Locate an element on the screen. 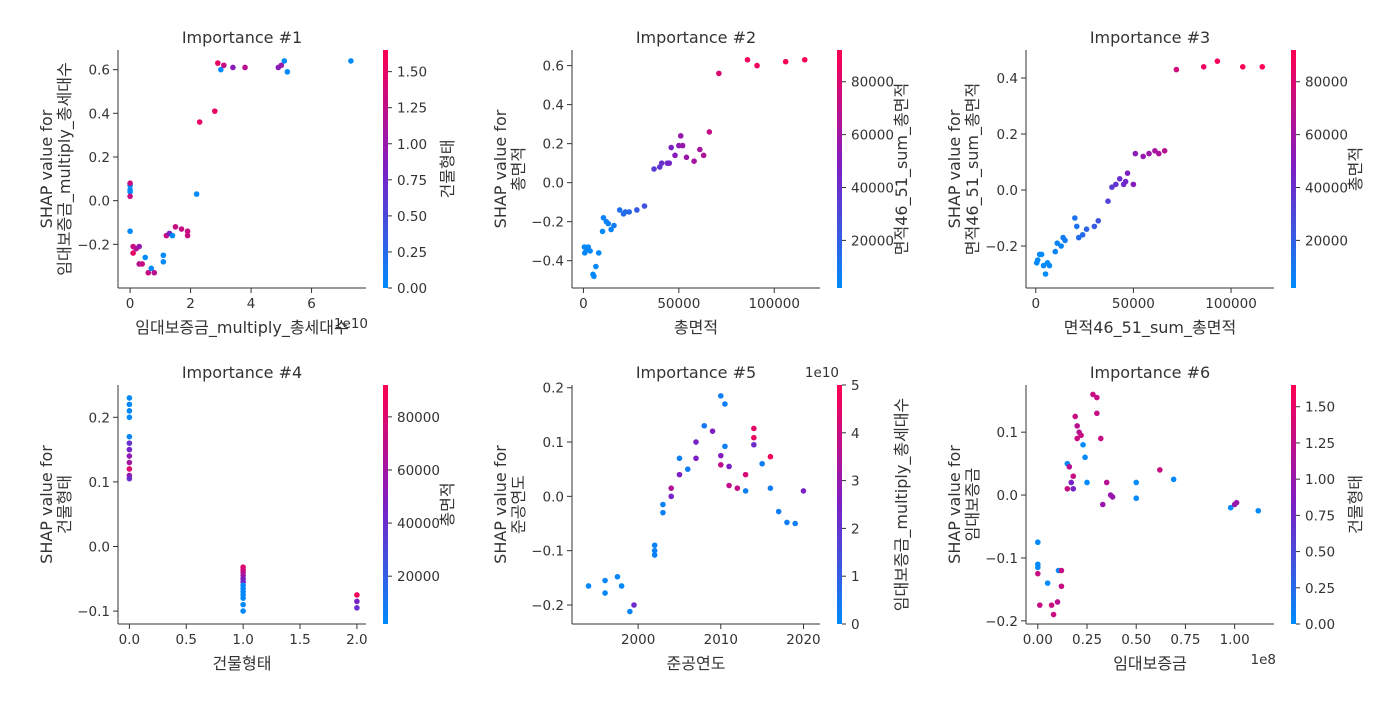 The image size is (1400, 704). colorbar is located at coordinates (385, 169).